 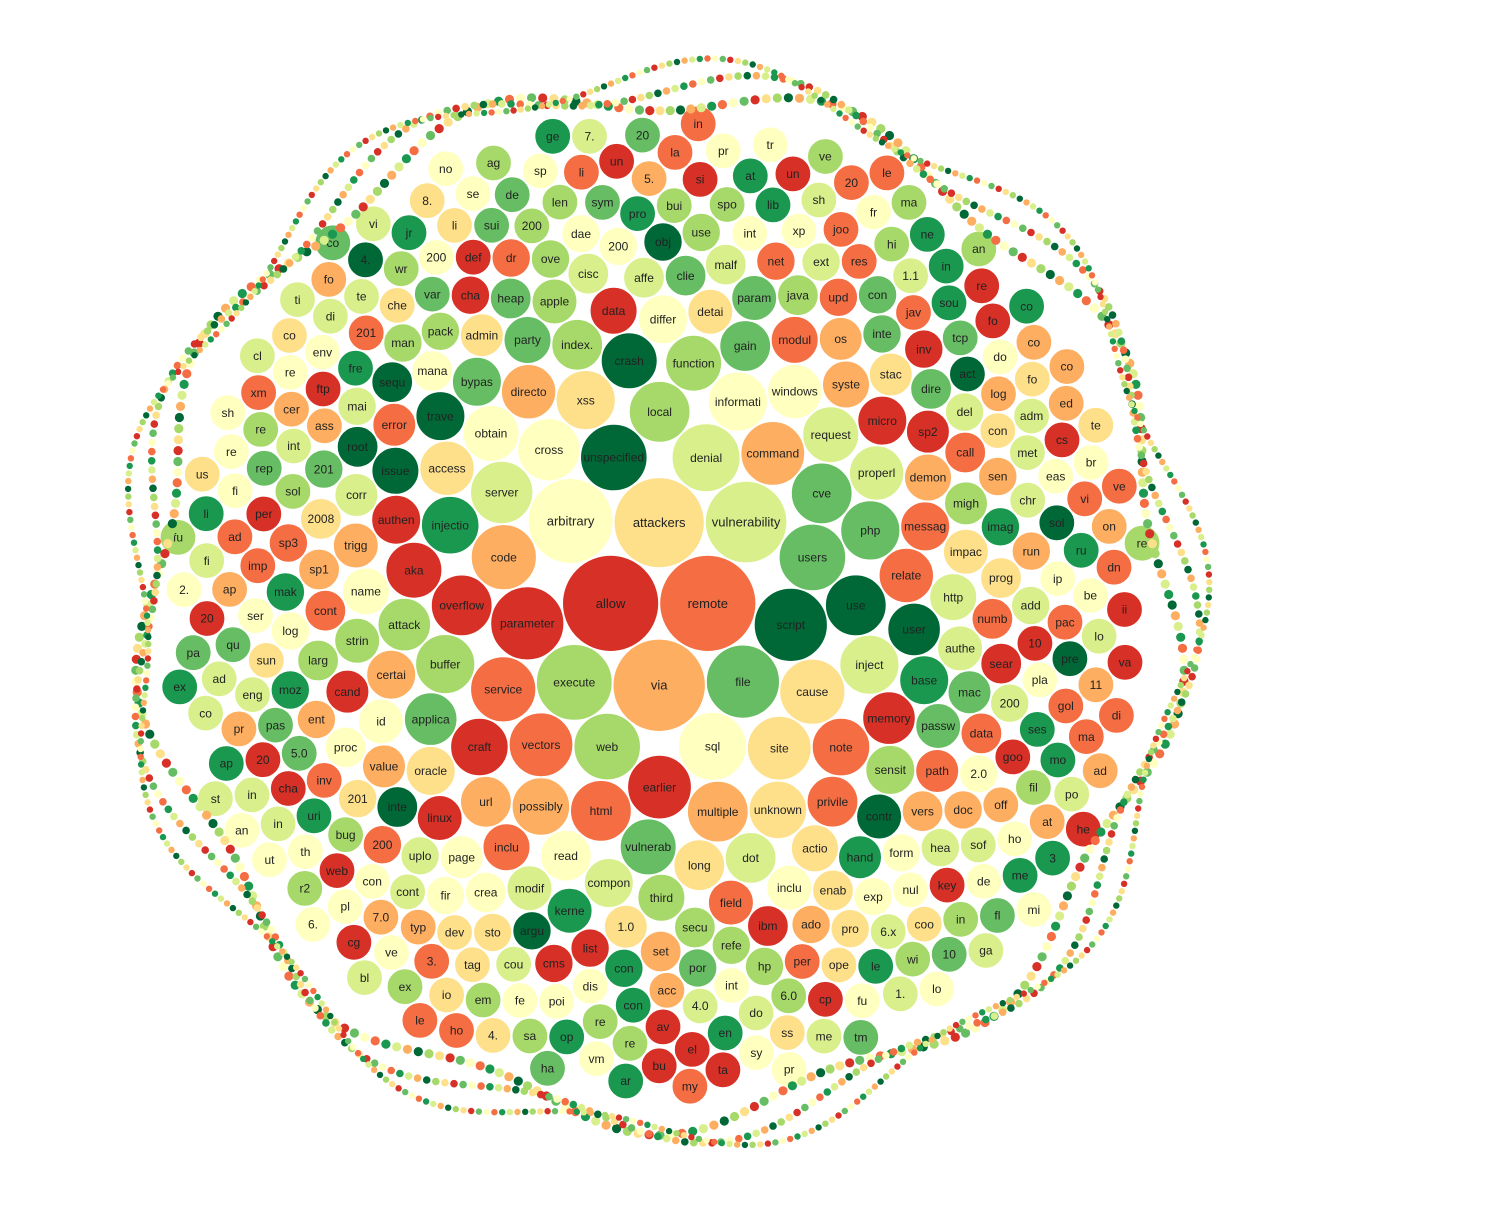 What do you see at coordinates (659, 411) in the screenshot?
I see `bubble: local` at bounding box center [659, 411].